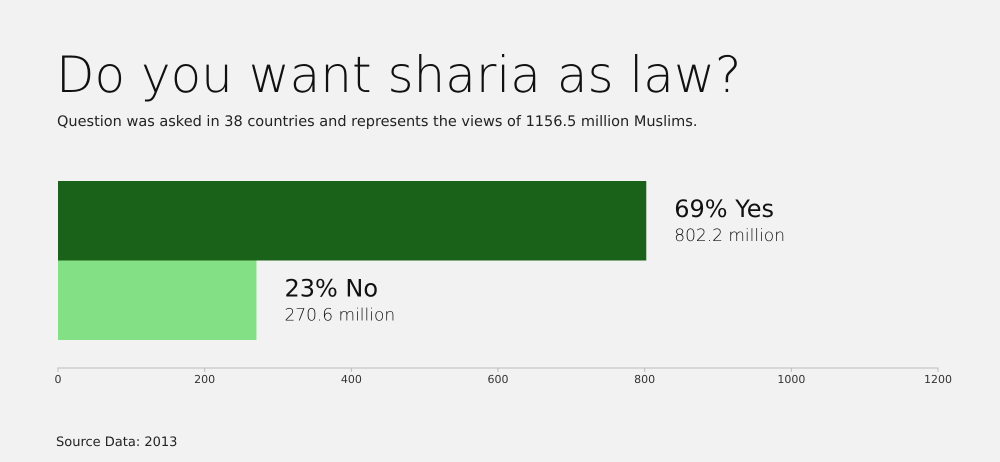 Image resolution: width=1000 pixels, height=462 pixels. Describe the element at coordinates (58, 379) in the screenshot. I see `x-tick-label: 0` at that location.